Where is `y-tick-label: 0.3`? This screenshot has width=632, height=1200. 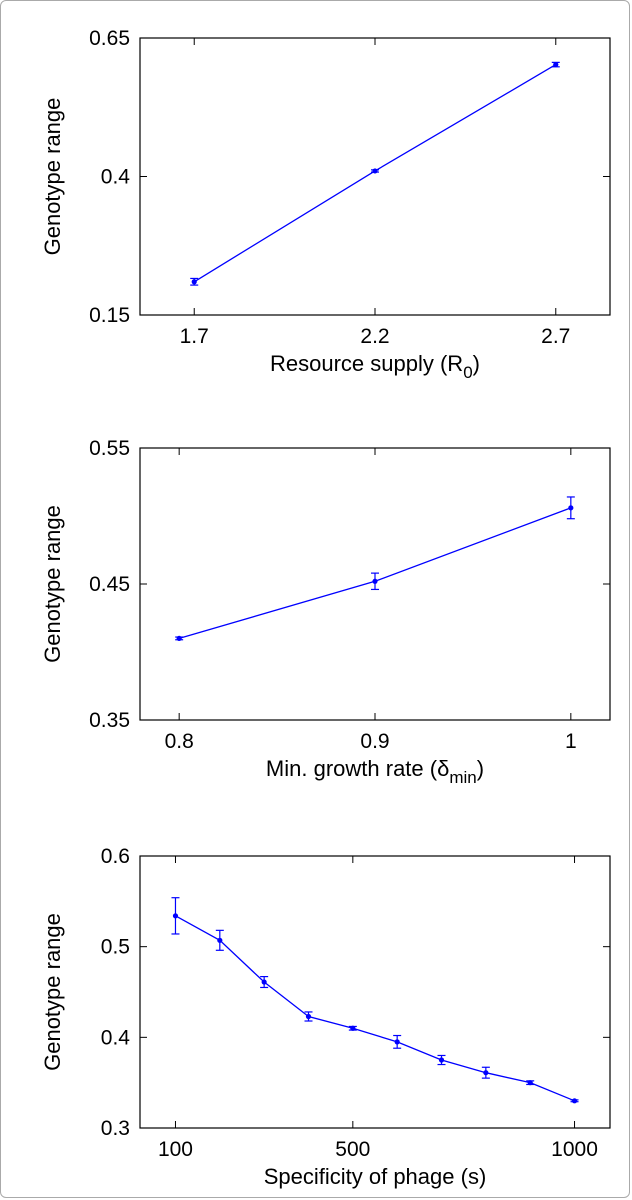 y-tick-label: 0.3 is located at coordinates (115, 1128).